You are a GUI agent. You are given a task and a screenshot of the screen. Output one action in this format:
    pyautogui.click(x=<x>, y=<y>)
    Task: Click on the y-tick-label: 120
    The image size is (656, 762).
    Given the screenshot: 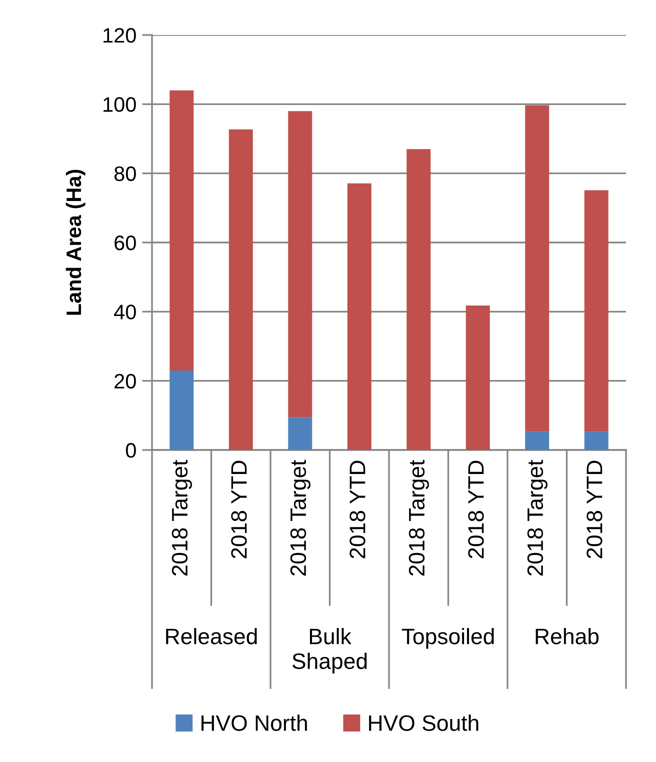 What is the action you would take?
    pyautogui.click(x=120, y=35)
    